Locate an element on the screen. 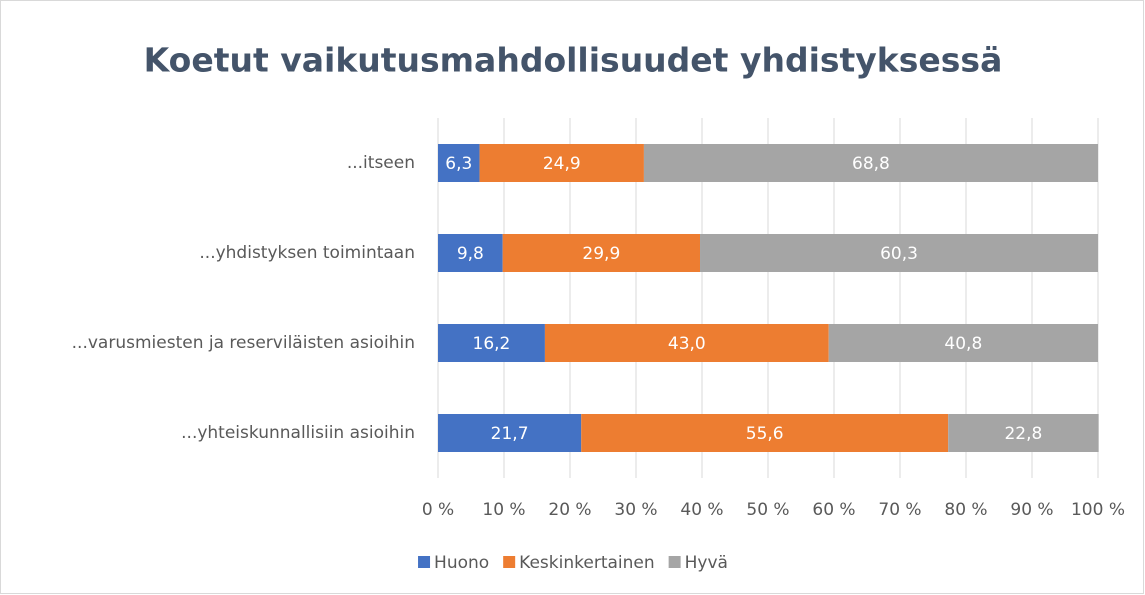  x-tick-label: 10 % is located at coordinates (503, 510).